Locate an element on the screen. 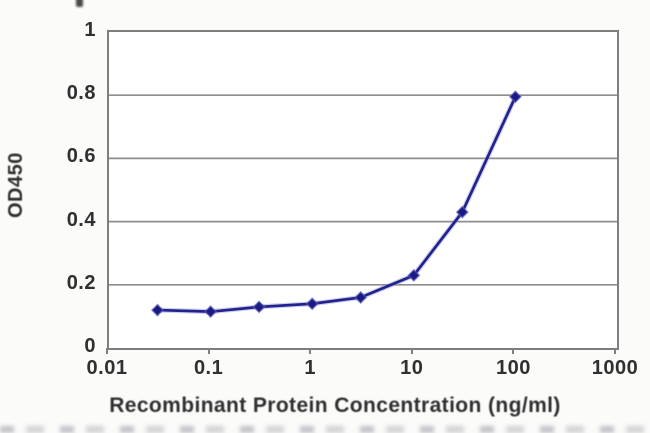 This screenshot has width=650, height=433. y-tick-label: 1 is located at coordinates (90, 30).